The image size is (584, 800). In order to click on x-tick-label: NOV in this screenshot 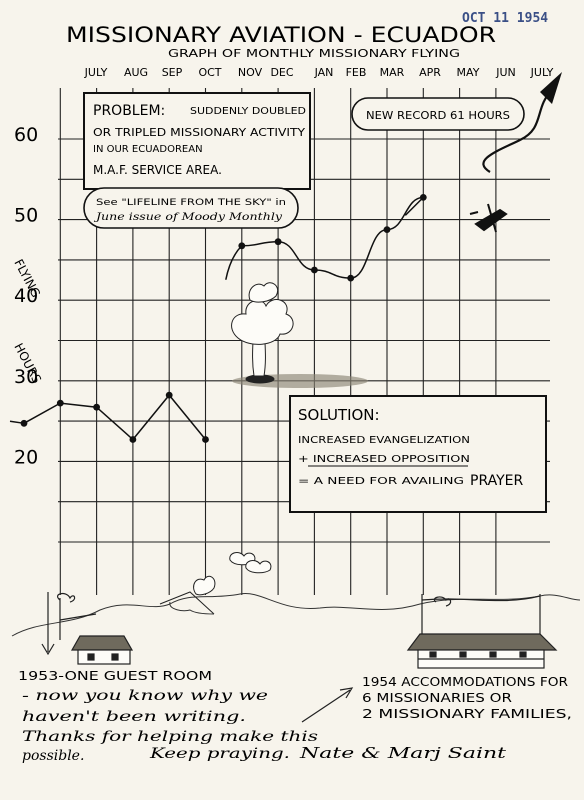, I will do `click(250, 72)`.